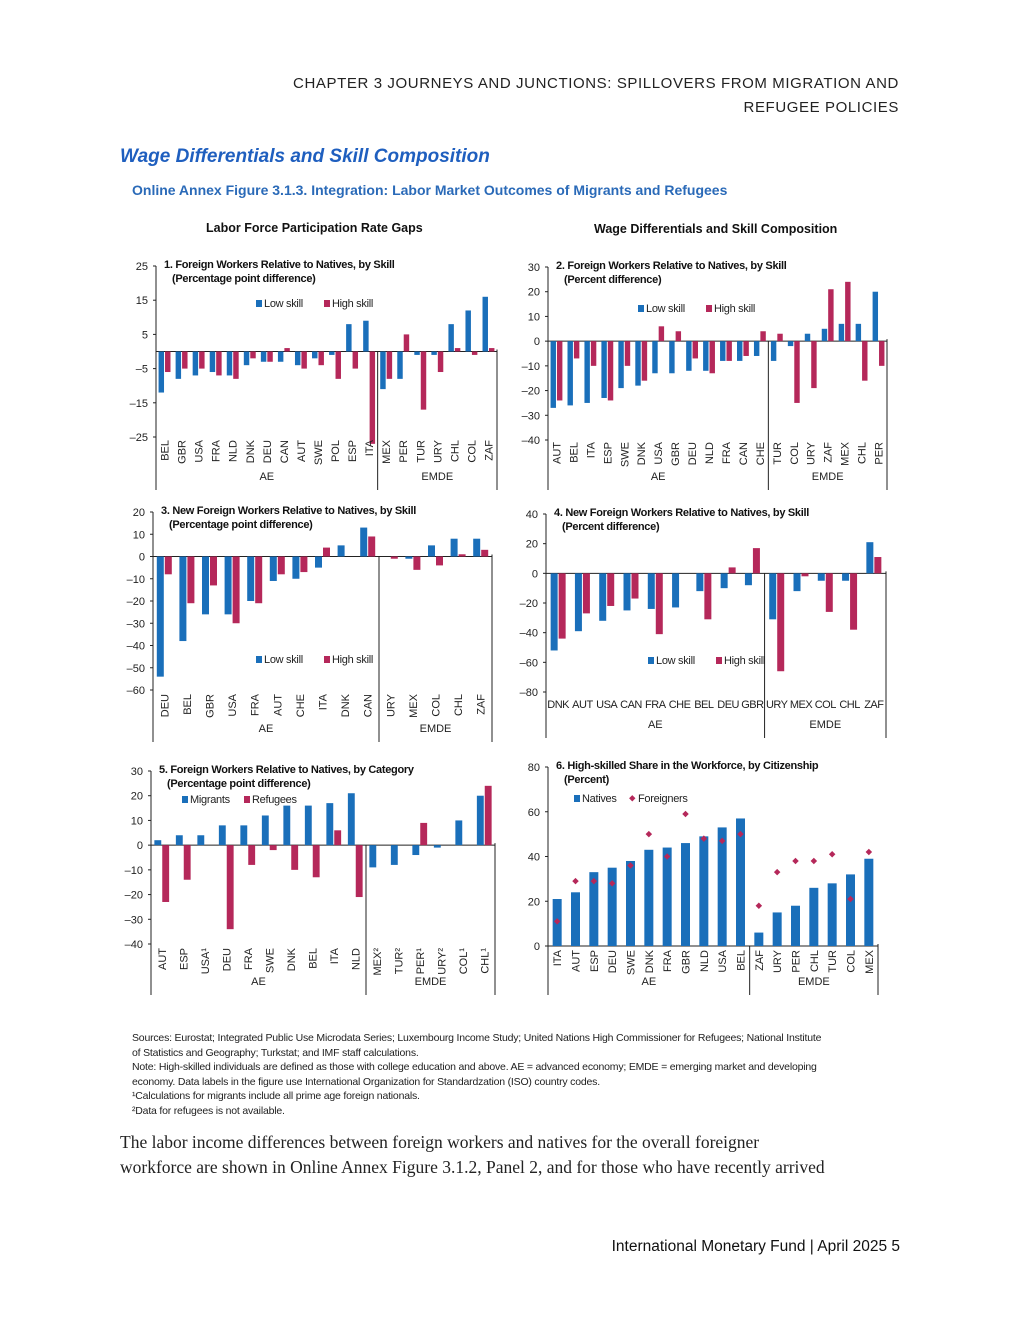  What do you see at coordinates (431, 982) in the screenshot?
I see `group-label: EMDE` at bounding box center [431, 982].